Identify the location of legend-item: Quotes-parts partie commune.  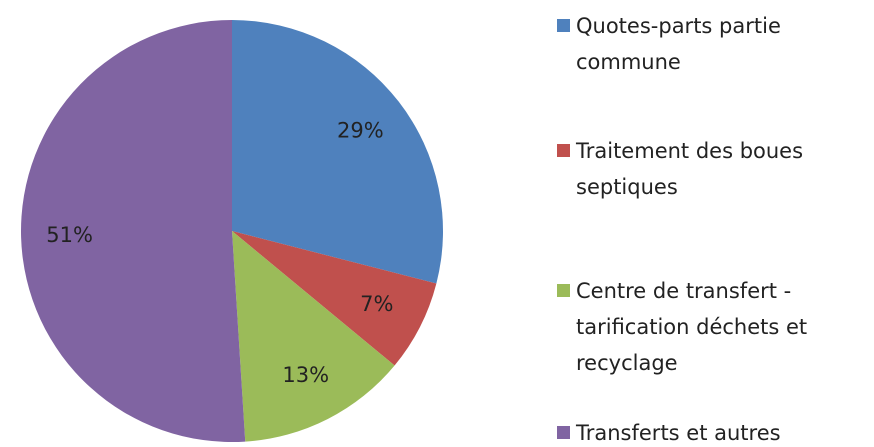
(707, 44).